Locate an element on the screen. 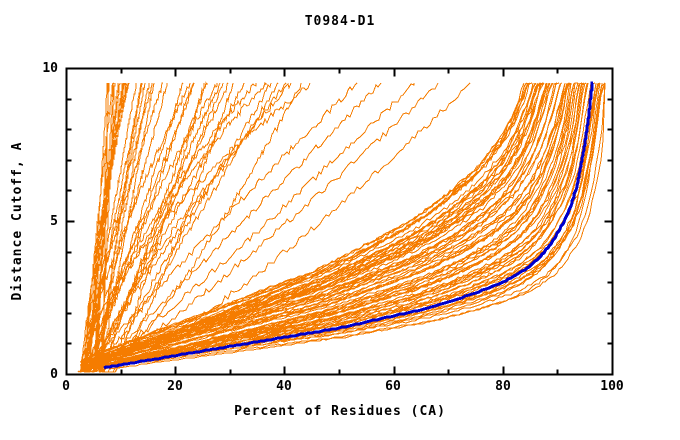 The width and height of the screenshot is (680, 440). x-axis-label: Percent of Residues (CA) is located at coordinates (340, 411).